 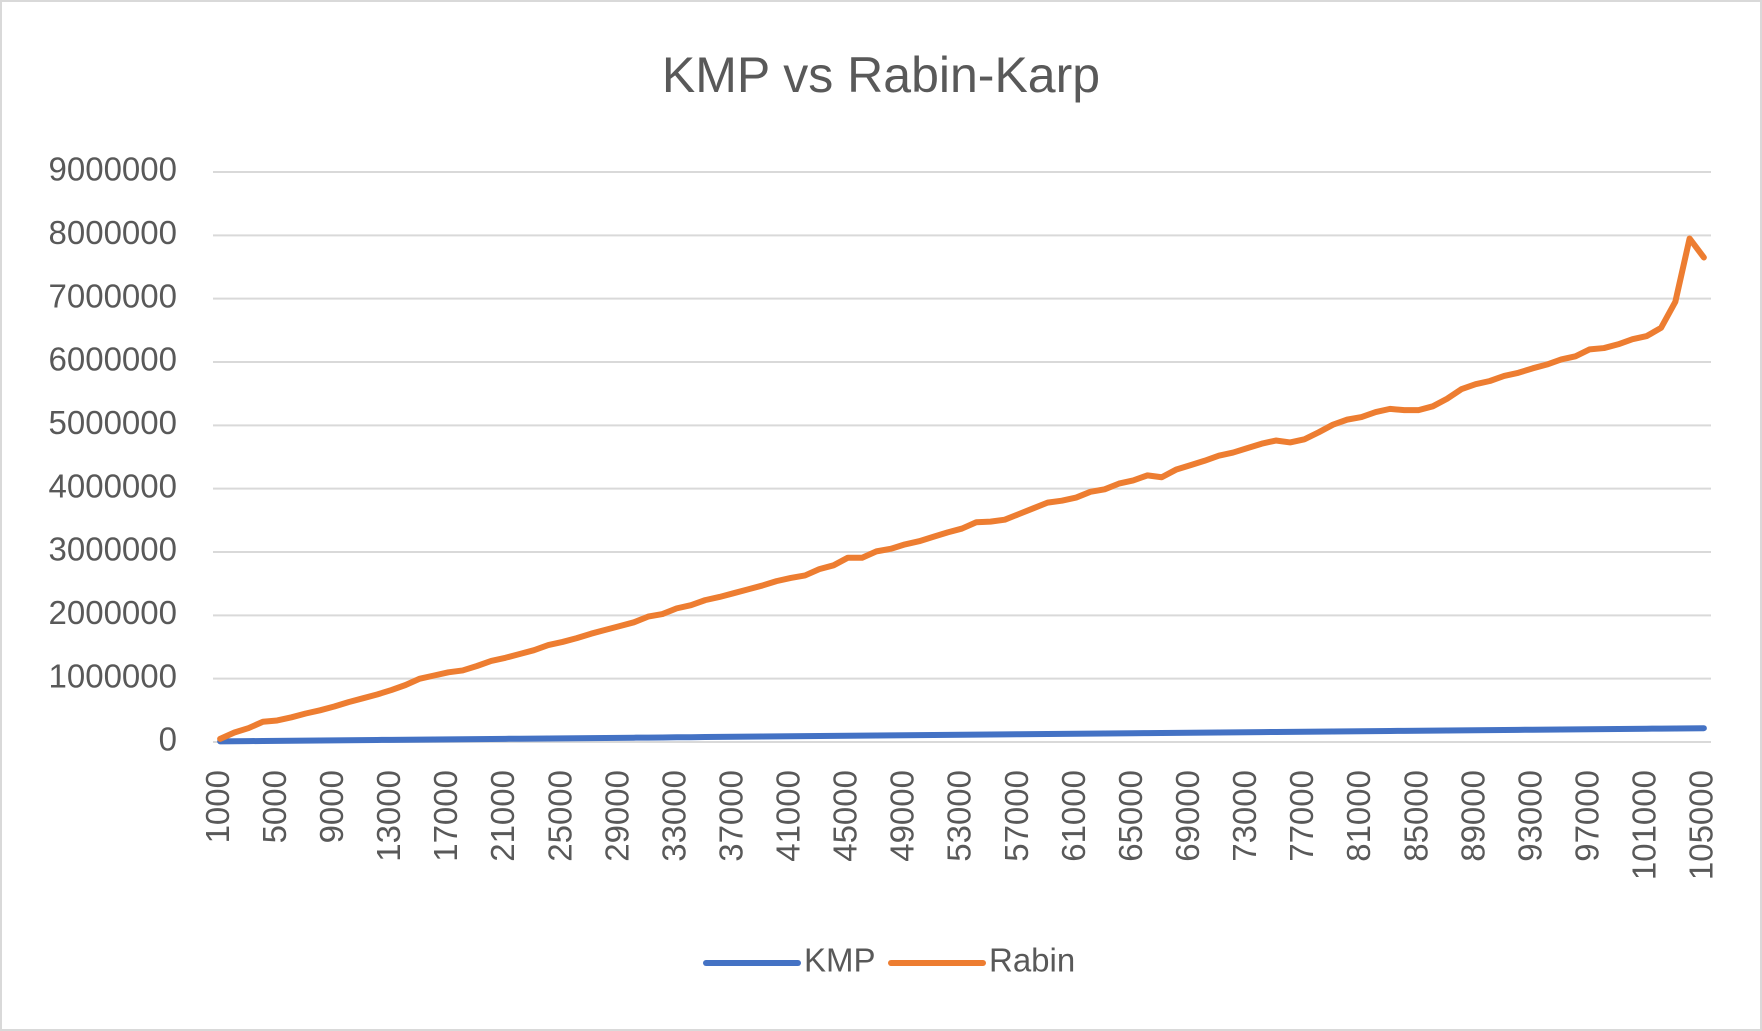 I want to click on chart-title: KMP vs Rabin-Karp, so click(x=881, y=75).